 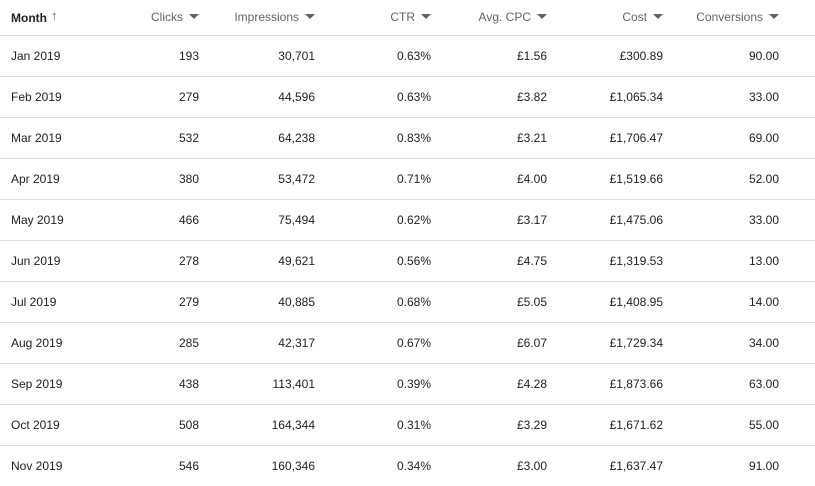 What do you see at coordinates (373, 179) in the screenshot?
I see `cell-ctr: 0.71%` at bounding box center [373, 179].